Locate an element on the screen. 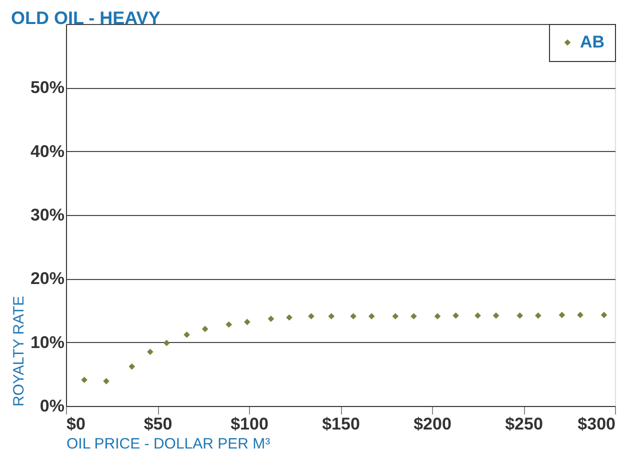 The width and height of the screenshot is (626, 461). chart-title: OLD OIL - HEAVY is located at coordinates (85, 18).